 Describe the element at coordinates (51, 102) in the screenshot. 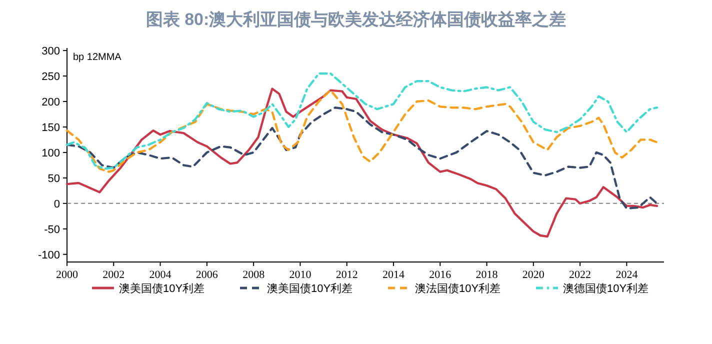

I see `y-tick-label: 200` at that location.